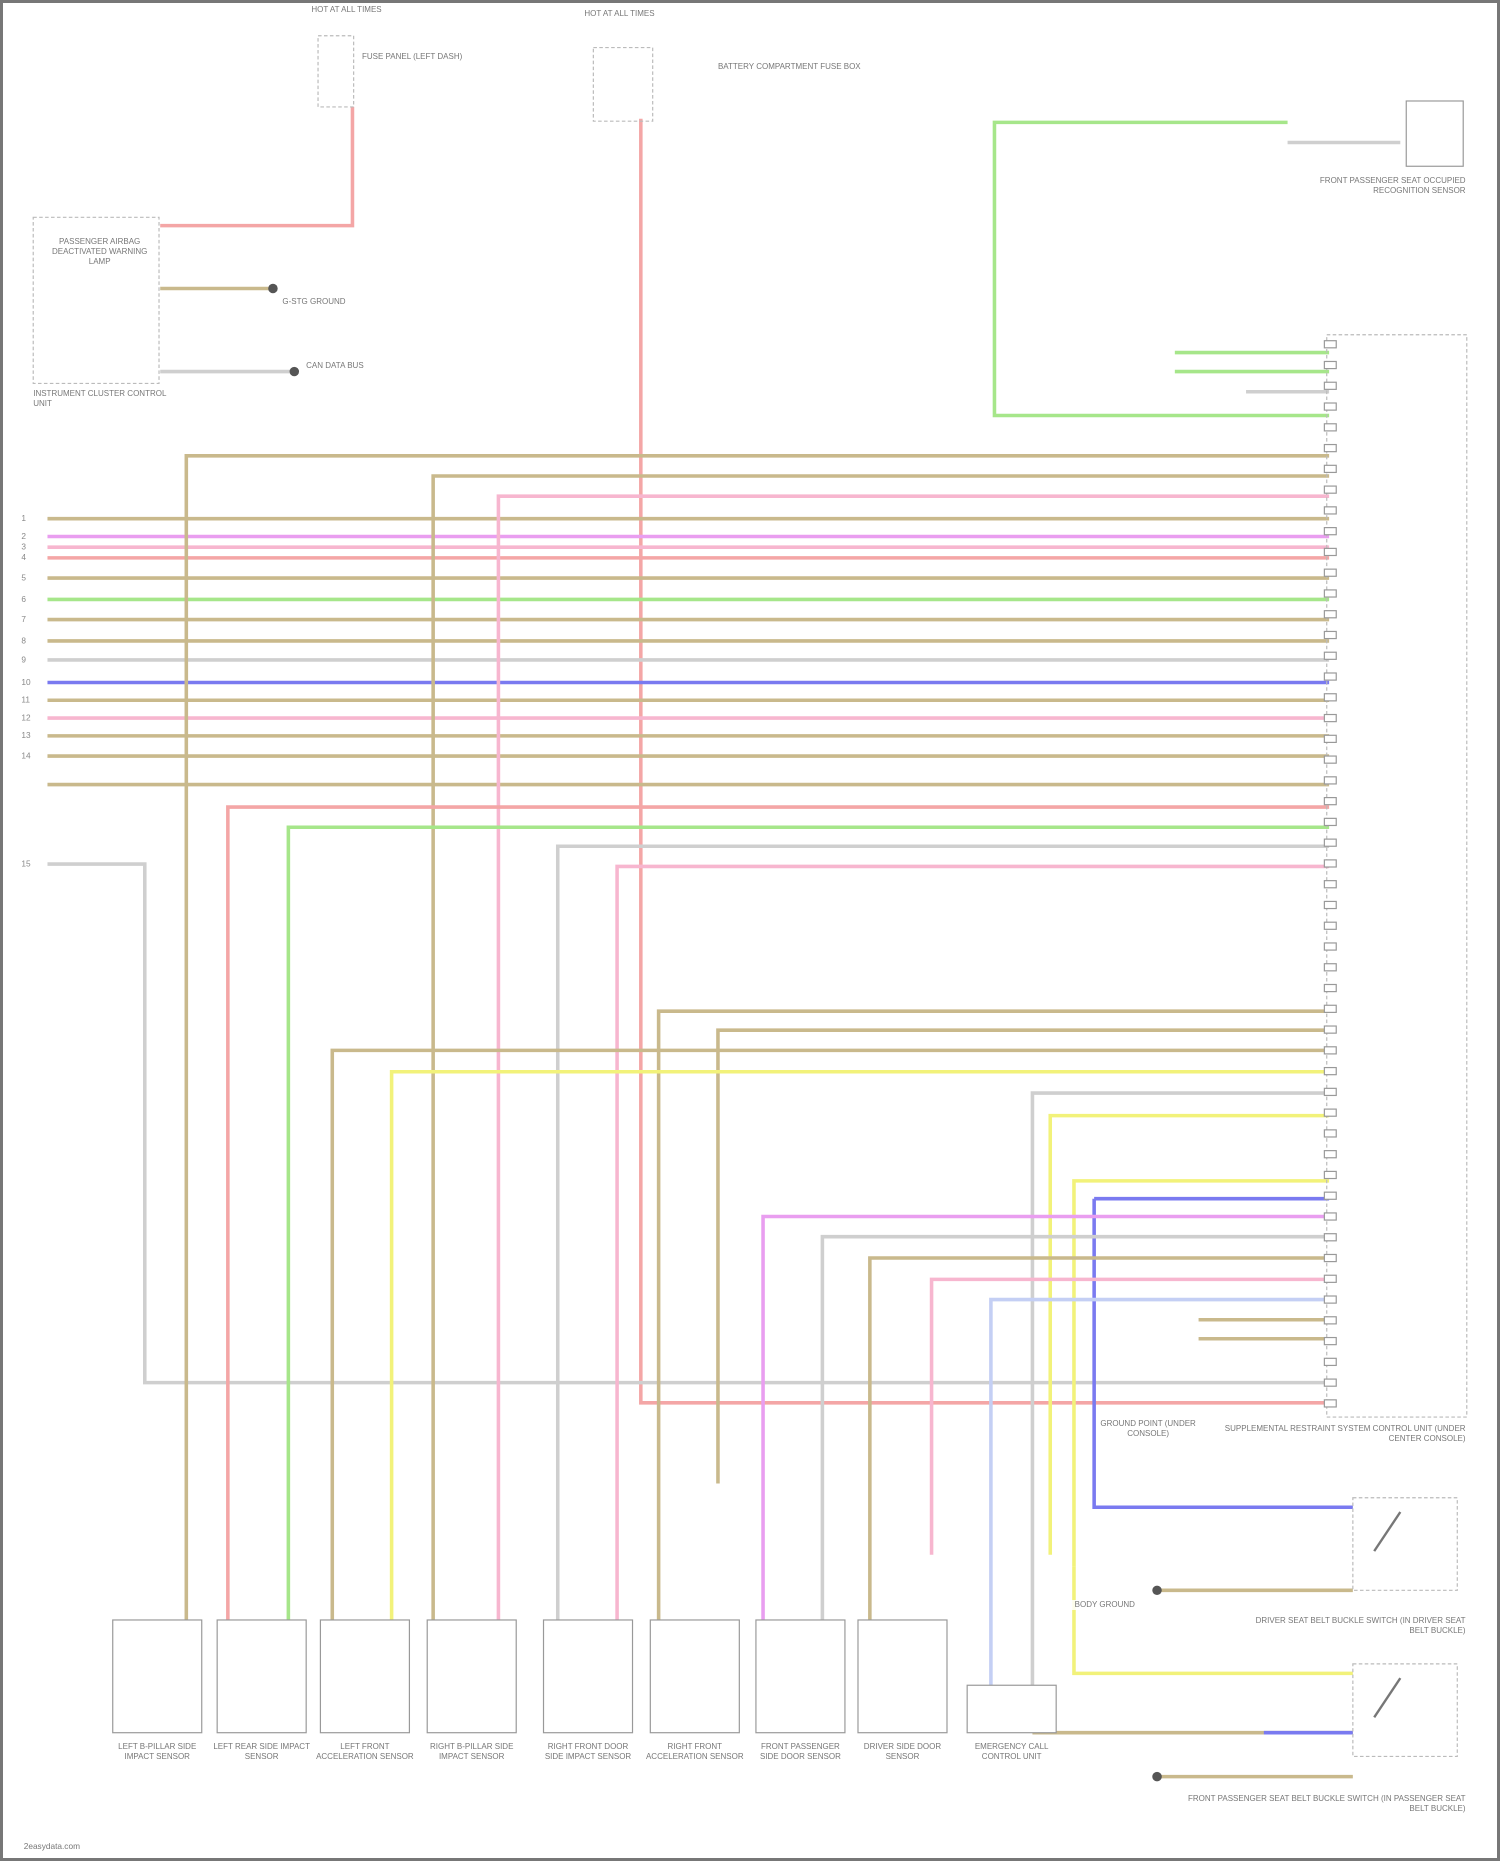 The height and width of the screenshot is (1861, 1500). What do you see at coordinates (23, 577) in the screenshot?
I see `left-pin-number: 5` at bounding box center [23, 577].